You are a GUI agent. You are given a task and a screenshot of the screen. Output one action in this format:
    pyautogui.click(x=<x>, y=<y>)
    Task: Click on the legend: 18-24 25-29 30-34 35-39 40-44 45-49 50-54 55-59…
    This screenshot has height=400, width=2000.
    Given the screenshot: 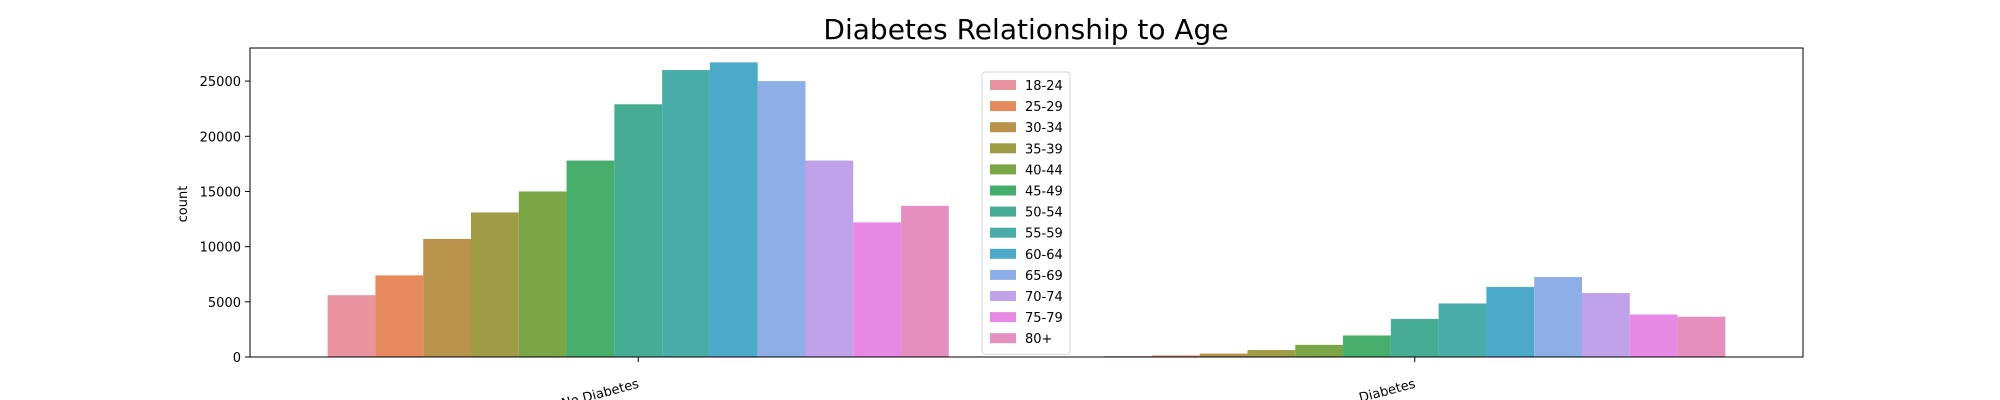 What is the action you would take?
    pyautogui.click(x=1026, y=213)
    